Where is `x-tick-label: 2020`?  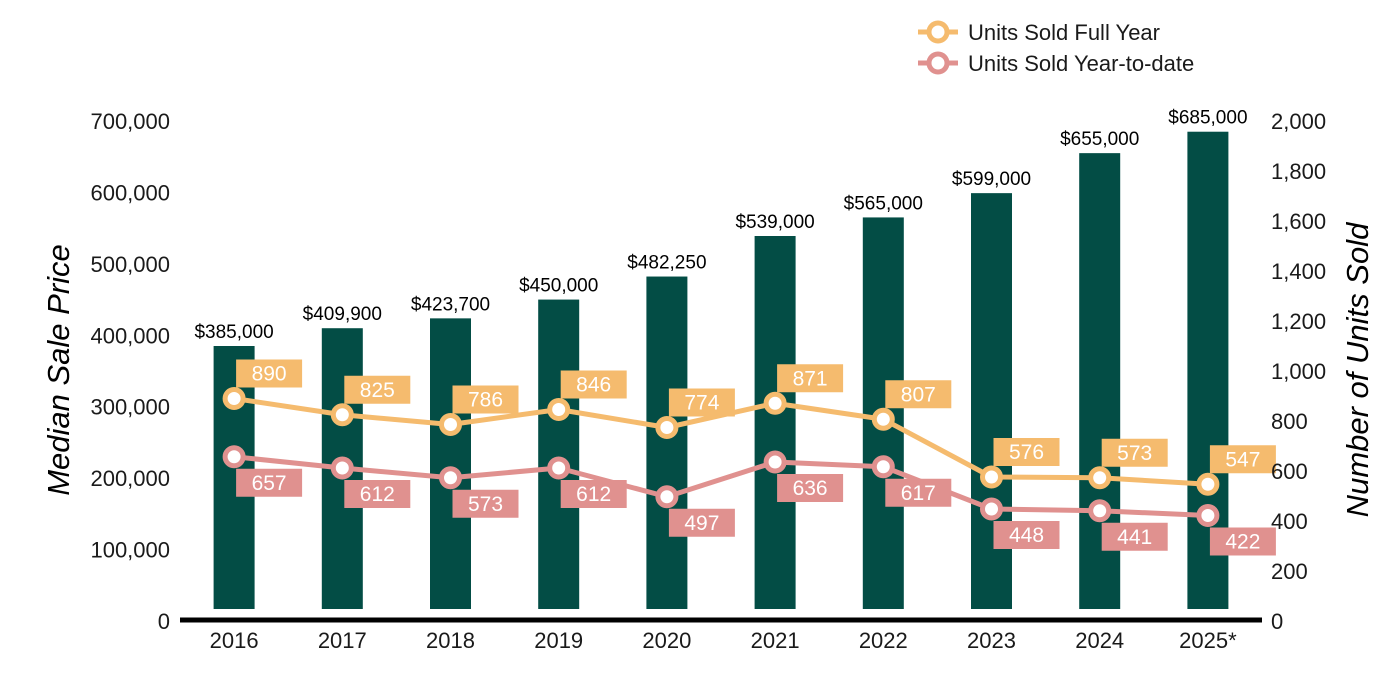 x-tick-label: 2020 is located at coordinates (666, 640).